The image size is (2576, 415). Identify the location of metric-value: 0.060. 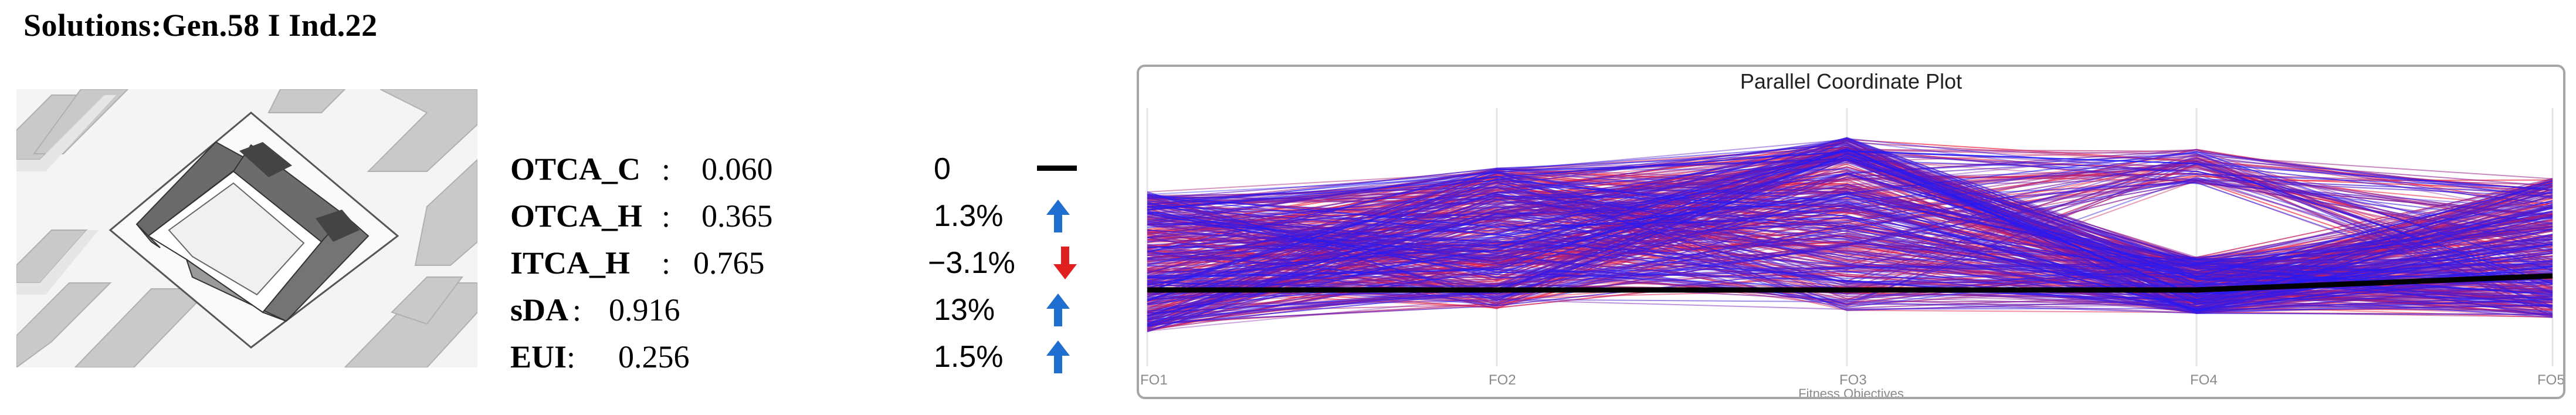
(737, 169).